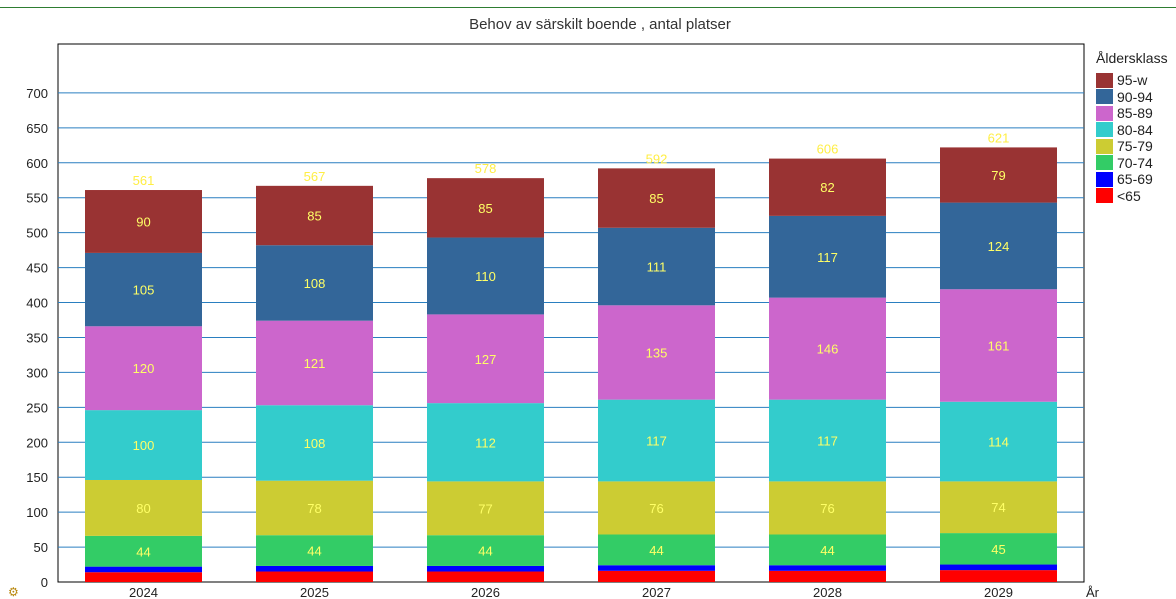  I want to click on segment-value-label: 112, so click(485, 442).